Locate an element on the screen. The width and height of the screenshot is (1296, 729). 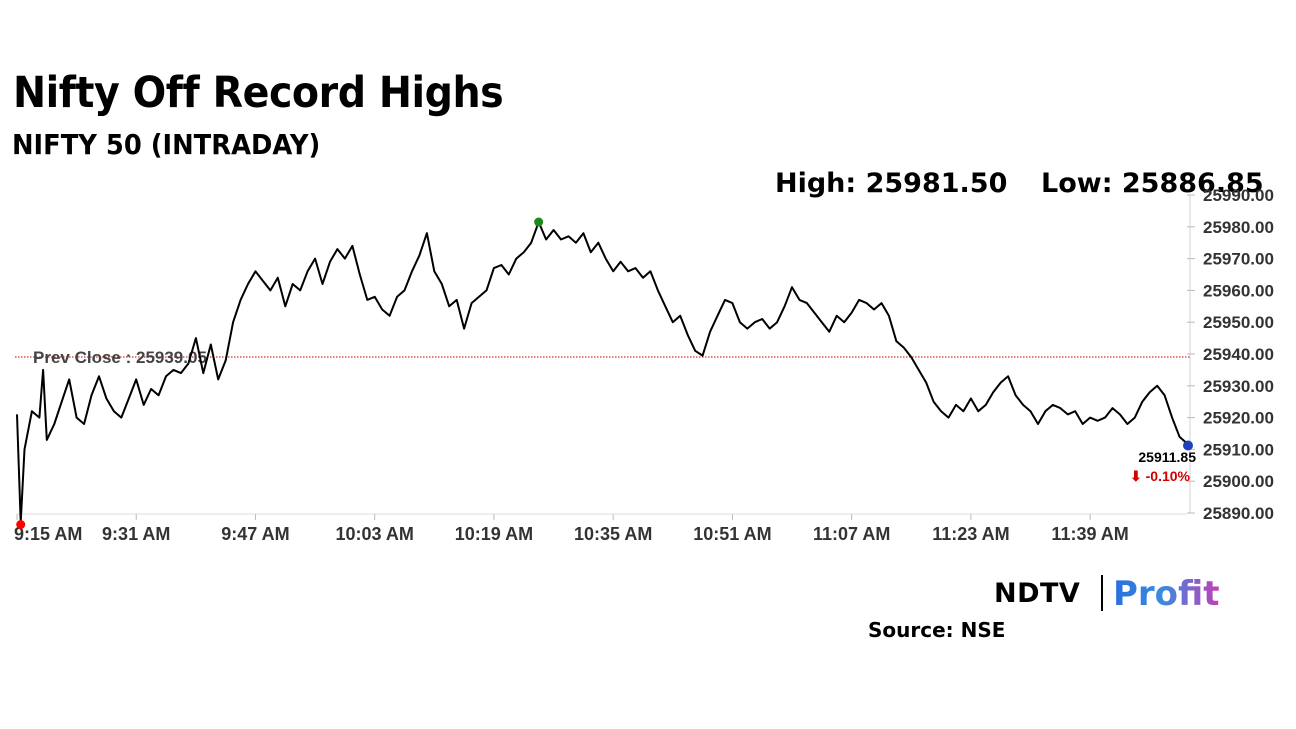
brand-ndtv: NDTV is located at coordinates (1037, 593).